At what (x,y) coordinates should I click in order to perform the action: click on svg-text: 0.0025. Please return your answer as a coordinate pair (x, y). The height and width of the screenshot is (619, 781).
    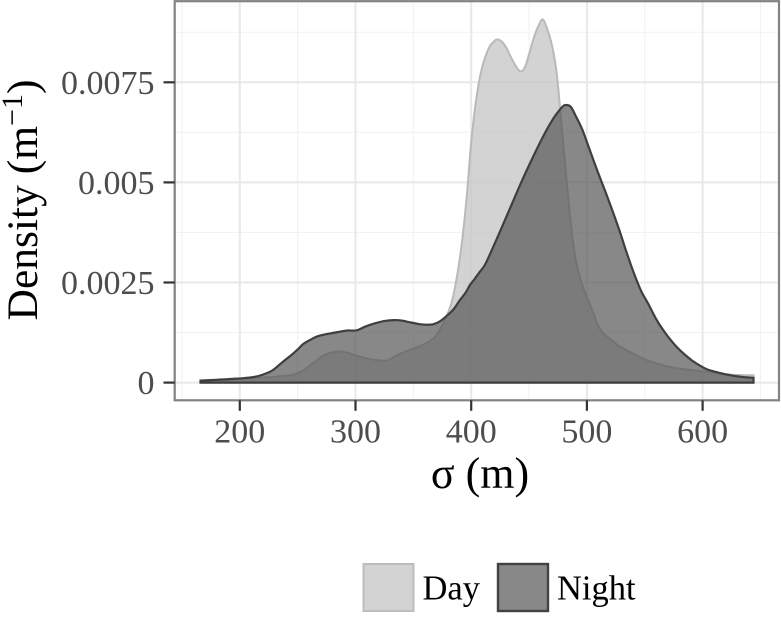
    Looking at the image, I should click on (108, 283).